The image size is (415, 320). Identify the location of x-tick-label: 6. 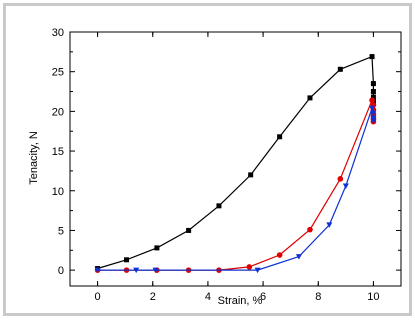
(263, 297).